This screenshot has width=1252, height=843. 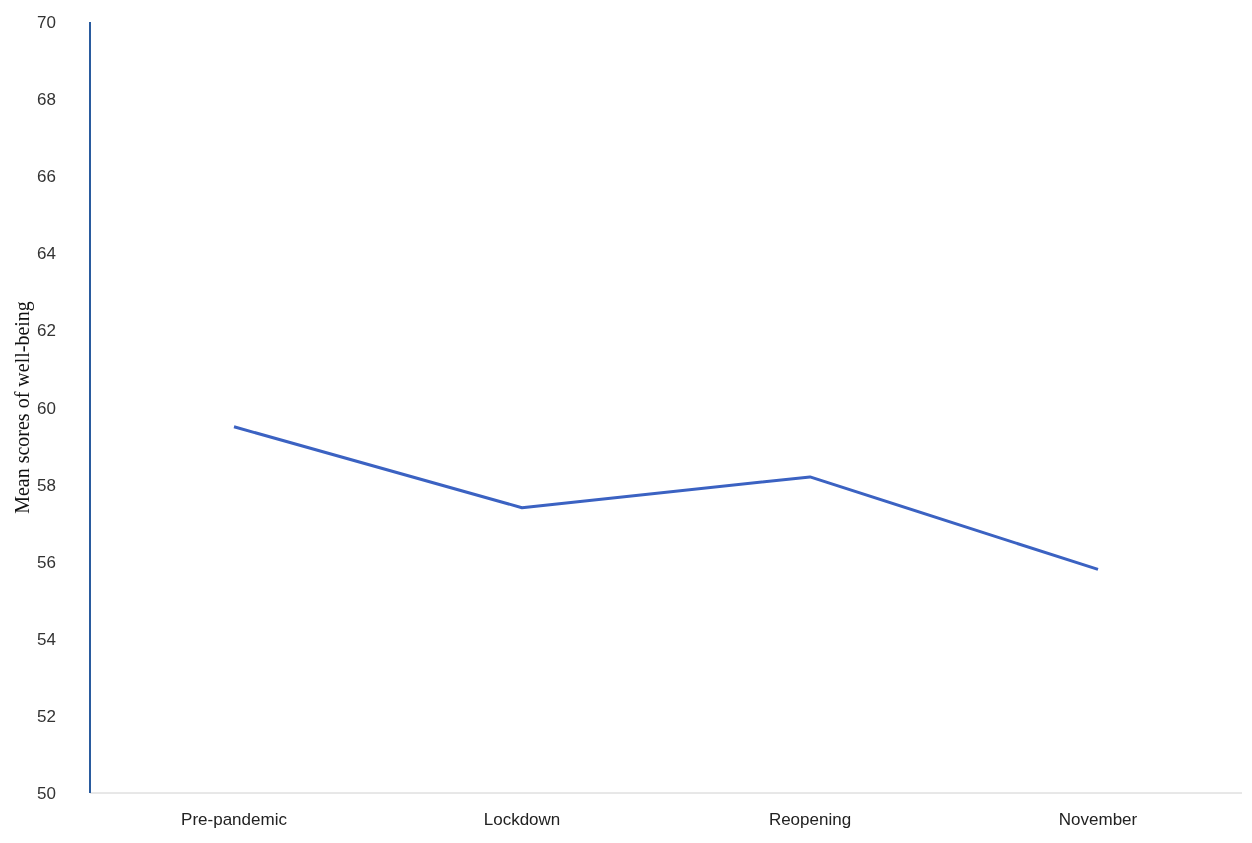 What do you see at coordinates (46, 639) in the screenshot?
I see `y-tick-label: 54` at bounding box center [46, 639].